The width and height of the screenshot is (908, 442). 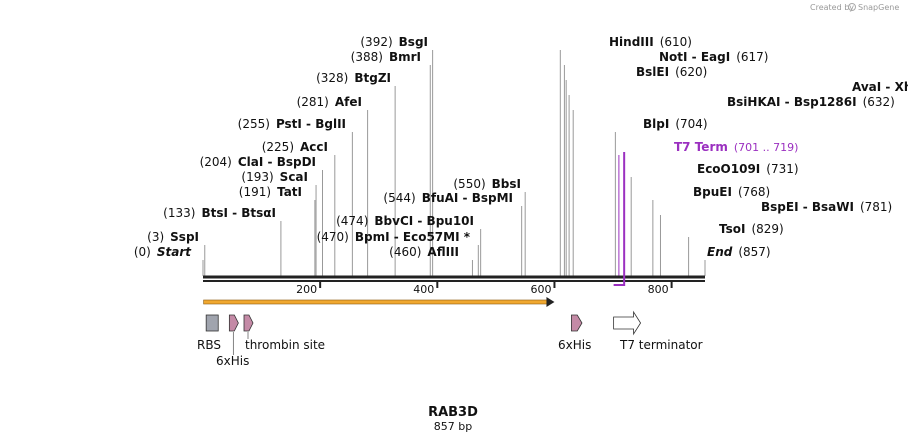 I want to click on site-label: BpuEI (768), so click(x=731, y=192).